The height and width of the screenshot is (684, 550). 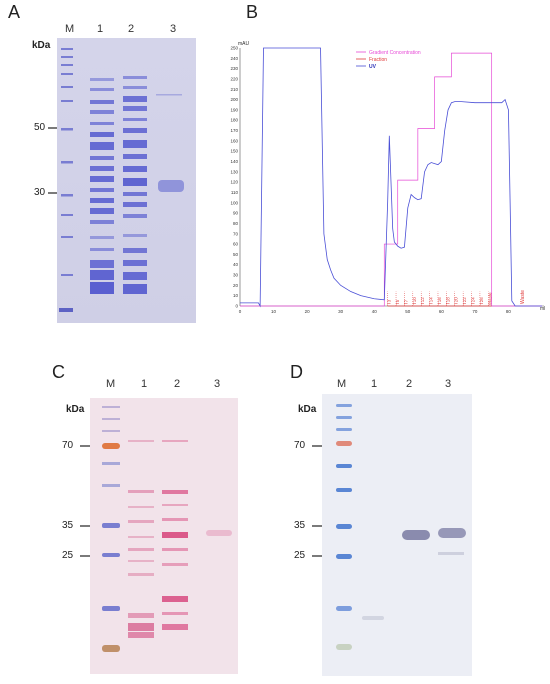 What do you see at coordinates (164, 536) in the screenshot?
I see `panel-c-blot` at bounding box center [164, 536].